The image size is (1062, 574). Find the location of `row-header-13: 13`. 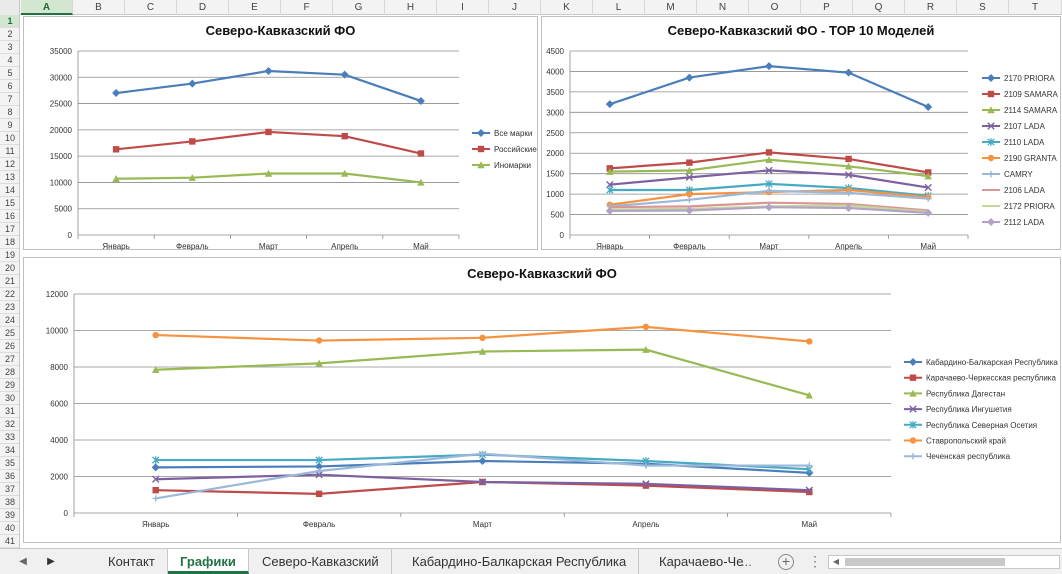

row-header-13: 13 is located at coordinates (9, 177).